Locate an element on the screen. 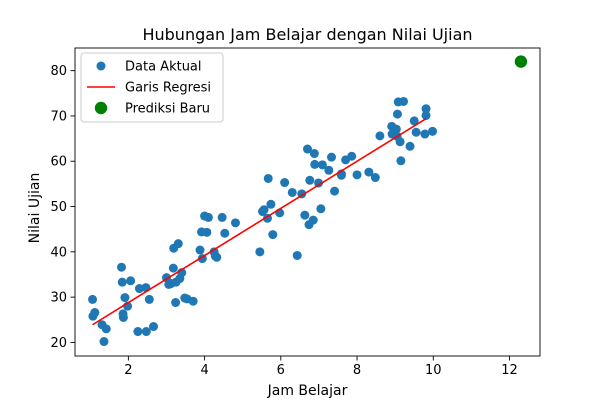 The height and width of the screenshot is (400, 600). y-tick-label: 30 is located at coordinates (58, 298).